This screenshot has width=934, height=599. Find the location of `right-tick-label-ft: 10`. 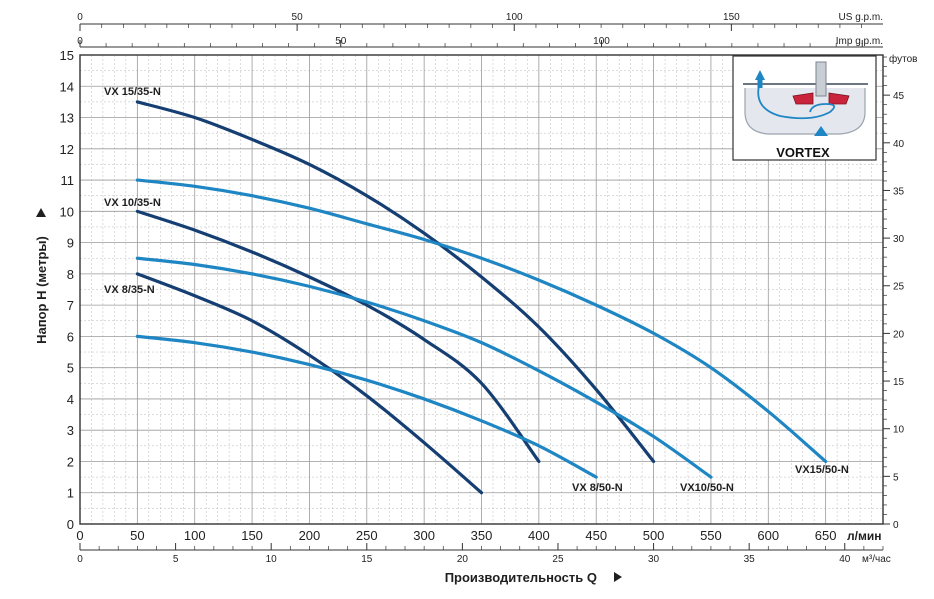

right-tick-label-ft: 10 is located at coordinates (899, 430).